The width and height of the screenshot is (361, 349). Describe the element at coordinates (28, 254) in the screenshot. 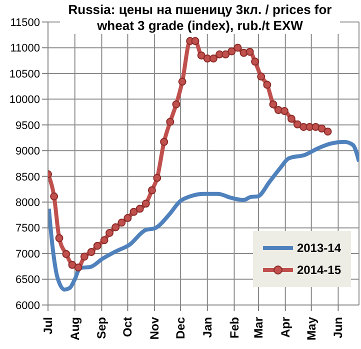

I see `y-tick-label: 7000` at that location.